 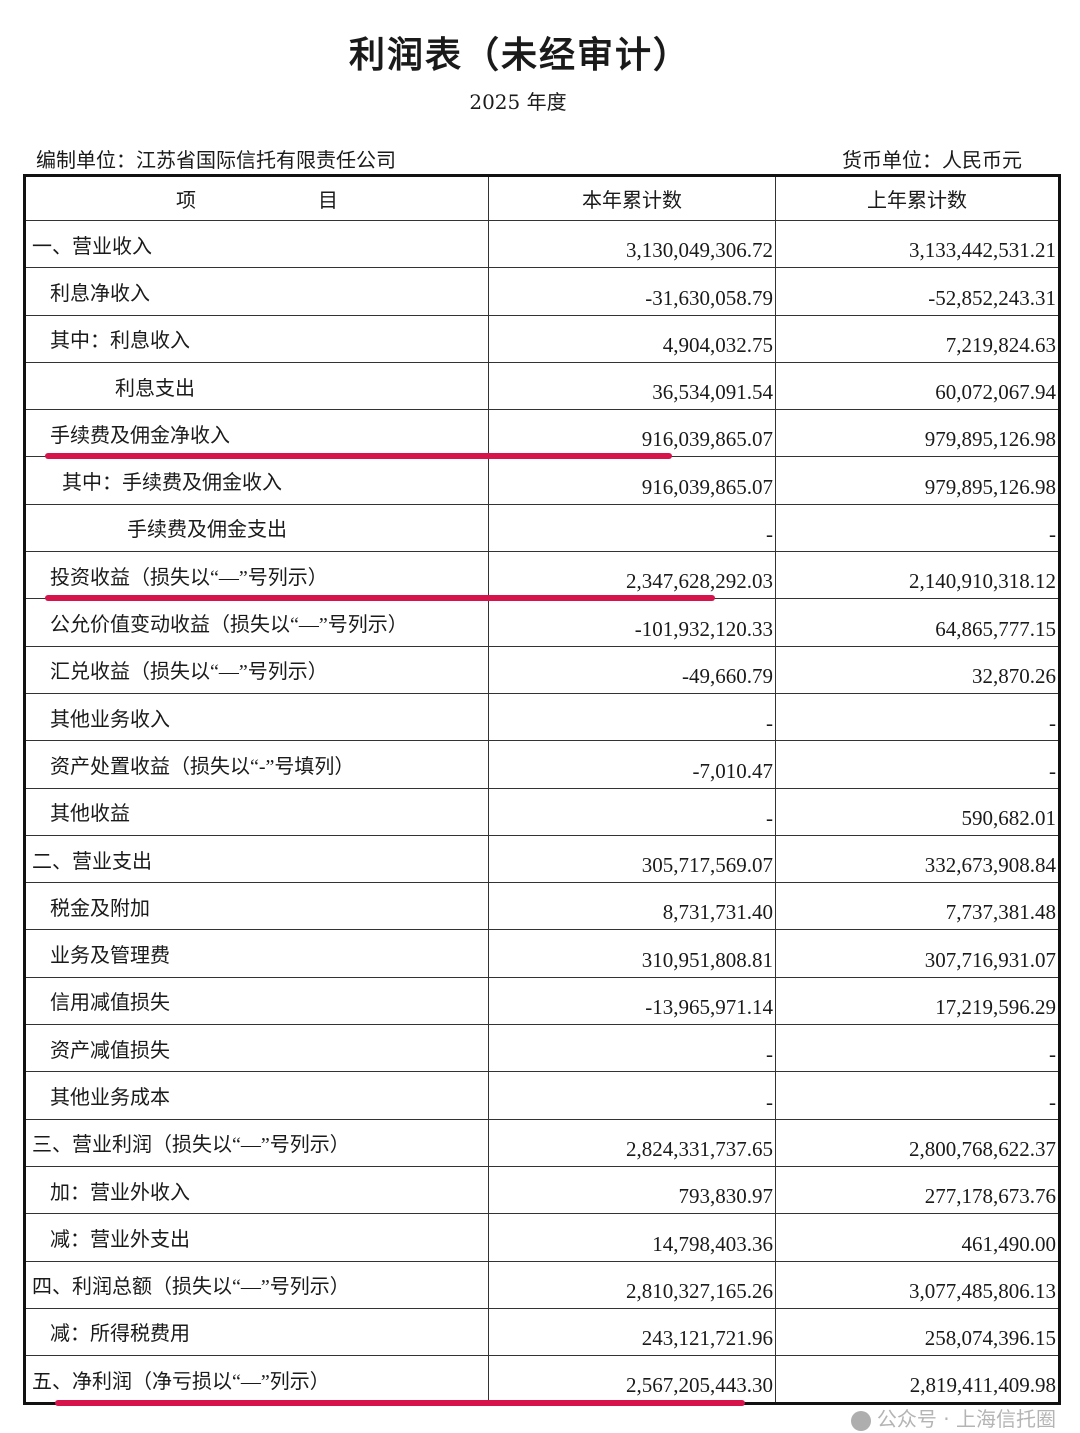 What do you see at coordinates (632, 338) in the screenshot?
I see `current-year-value: 4,904,032.75` at bounding box center [632, 338].